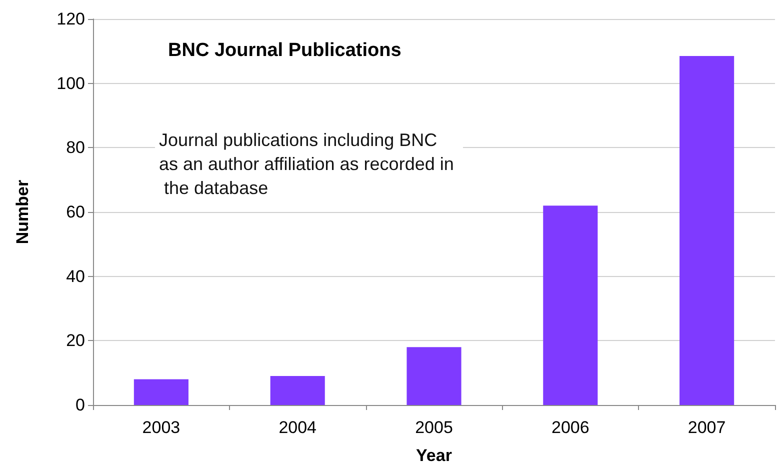 The height and width of the screenshot is (475, 779). I want to click on x-tick-label: 2004, so click(297, 427).